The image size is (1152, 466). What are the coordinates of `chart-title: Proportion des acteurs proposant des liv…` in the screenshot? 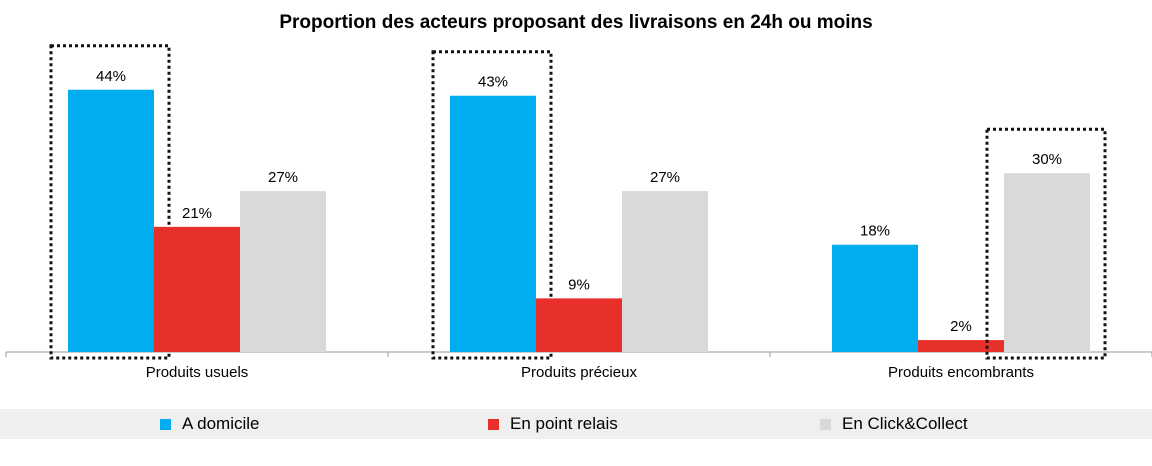 It's located at (576, 22).